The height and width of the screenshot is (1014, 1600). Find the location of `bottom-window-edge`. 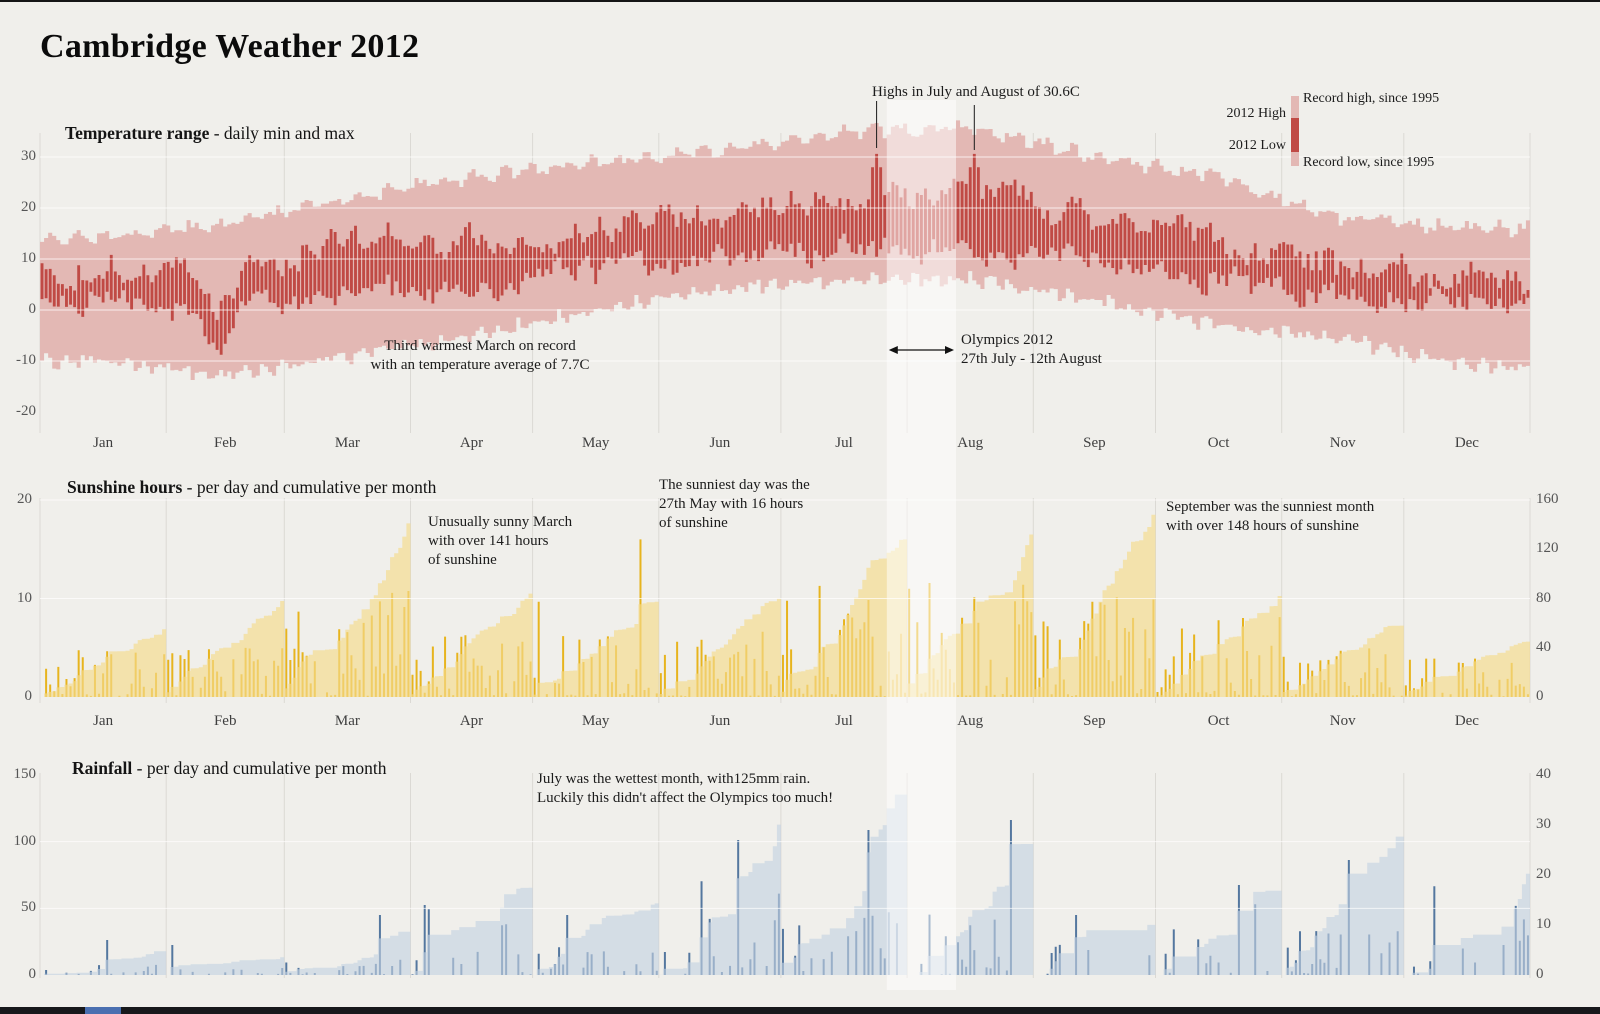

bottom-window-edge is located at coordinates (800, 1010).